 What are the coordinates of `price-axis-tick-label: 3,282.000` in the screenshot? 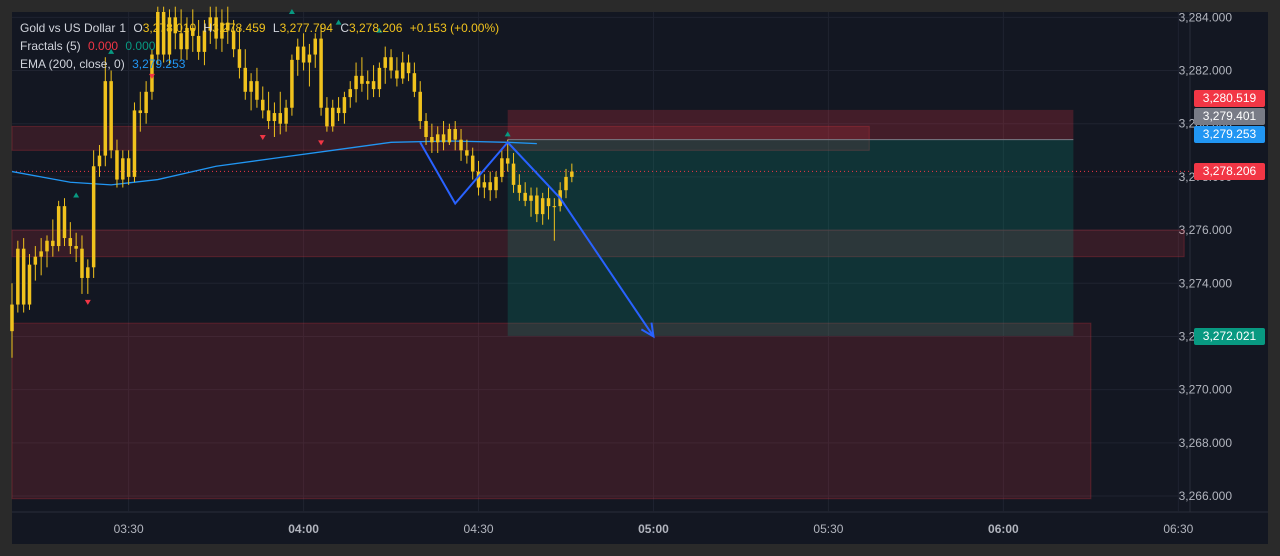 It's located at (1206, 71).